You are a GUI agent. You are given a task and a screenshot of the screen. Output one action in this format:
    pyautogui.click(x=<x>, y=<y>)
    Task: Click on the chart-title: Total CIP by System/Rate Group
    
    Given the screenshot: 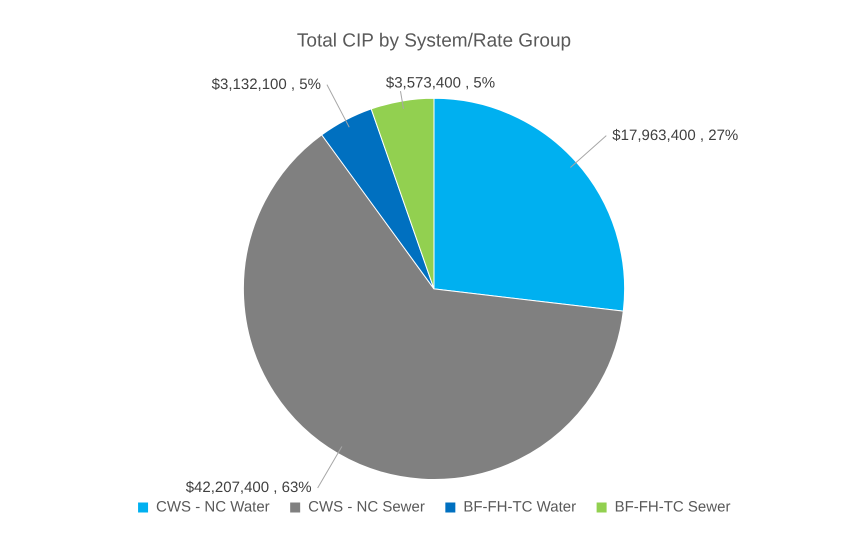 What is the action you would take?
    pyautogui.click(x=434, y=41)
    